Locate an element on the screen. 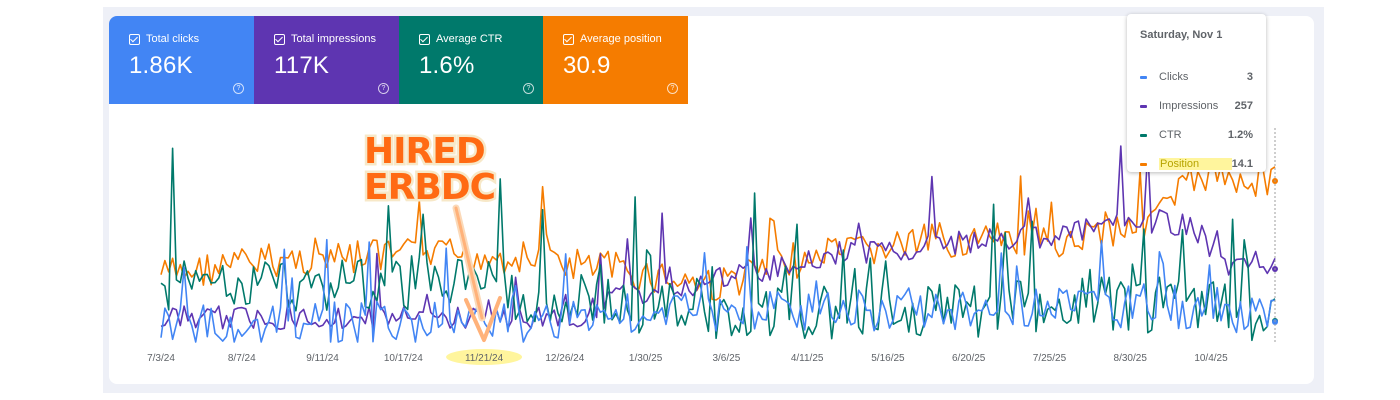  x-tick-label: 8/7/24 is located at coordinates (242, 358).